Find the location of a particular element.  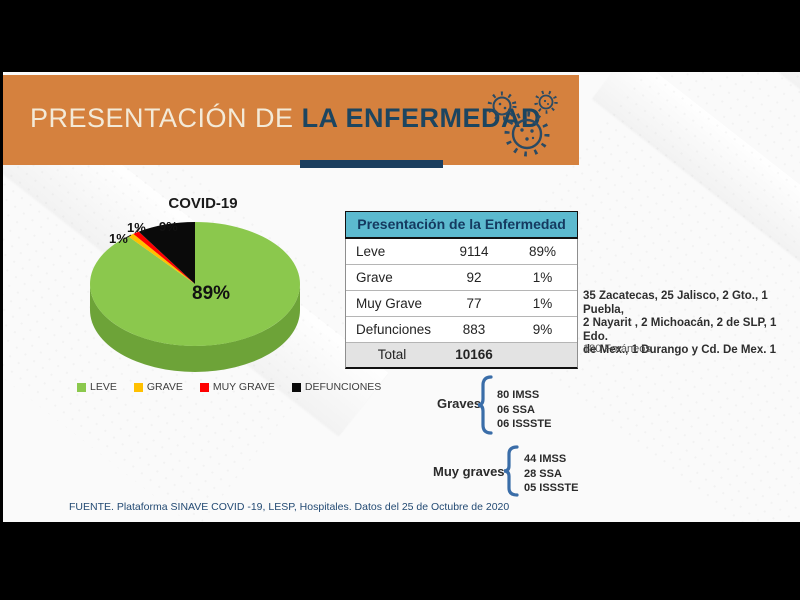

muy-graves-item: 44 IMSS is located at coordinates (545, 459).